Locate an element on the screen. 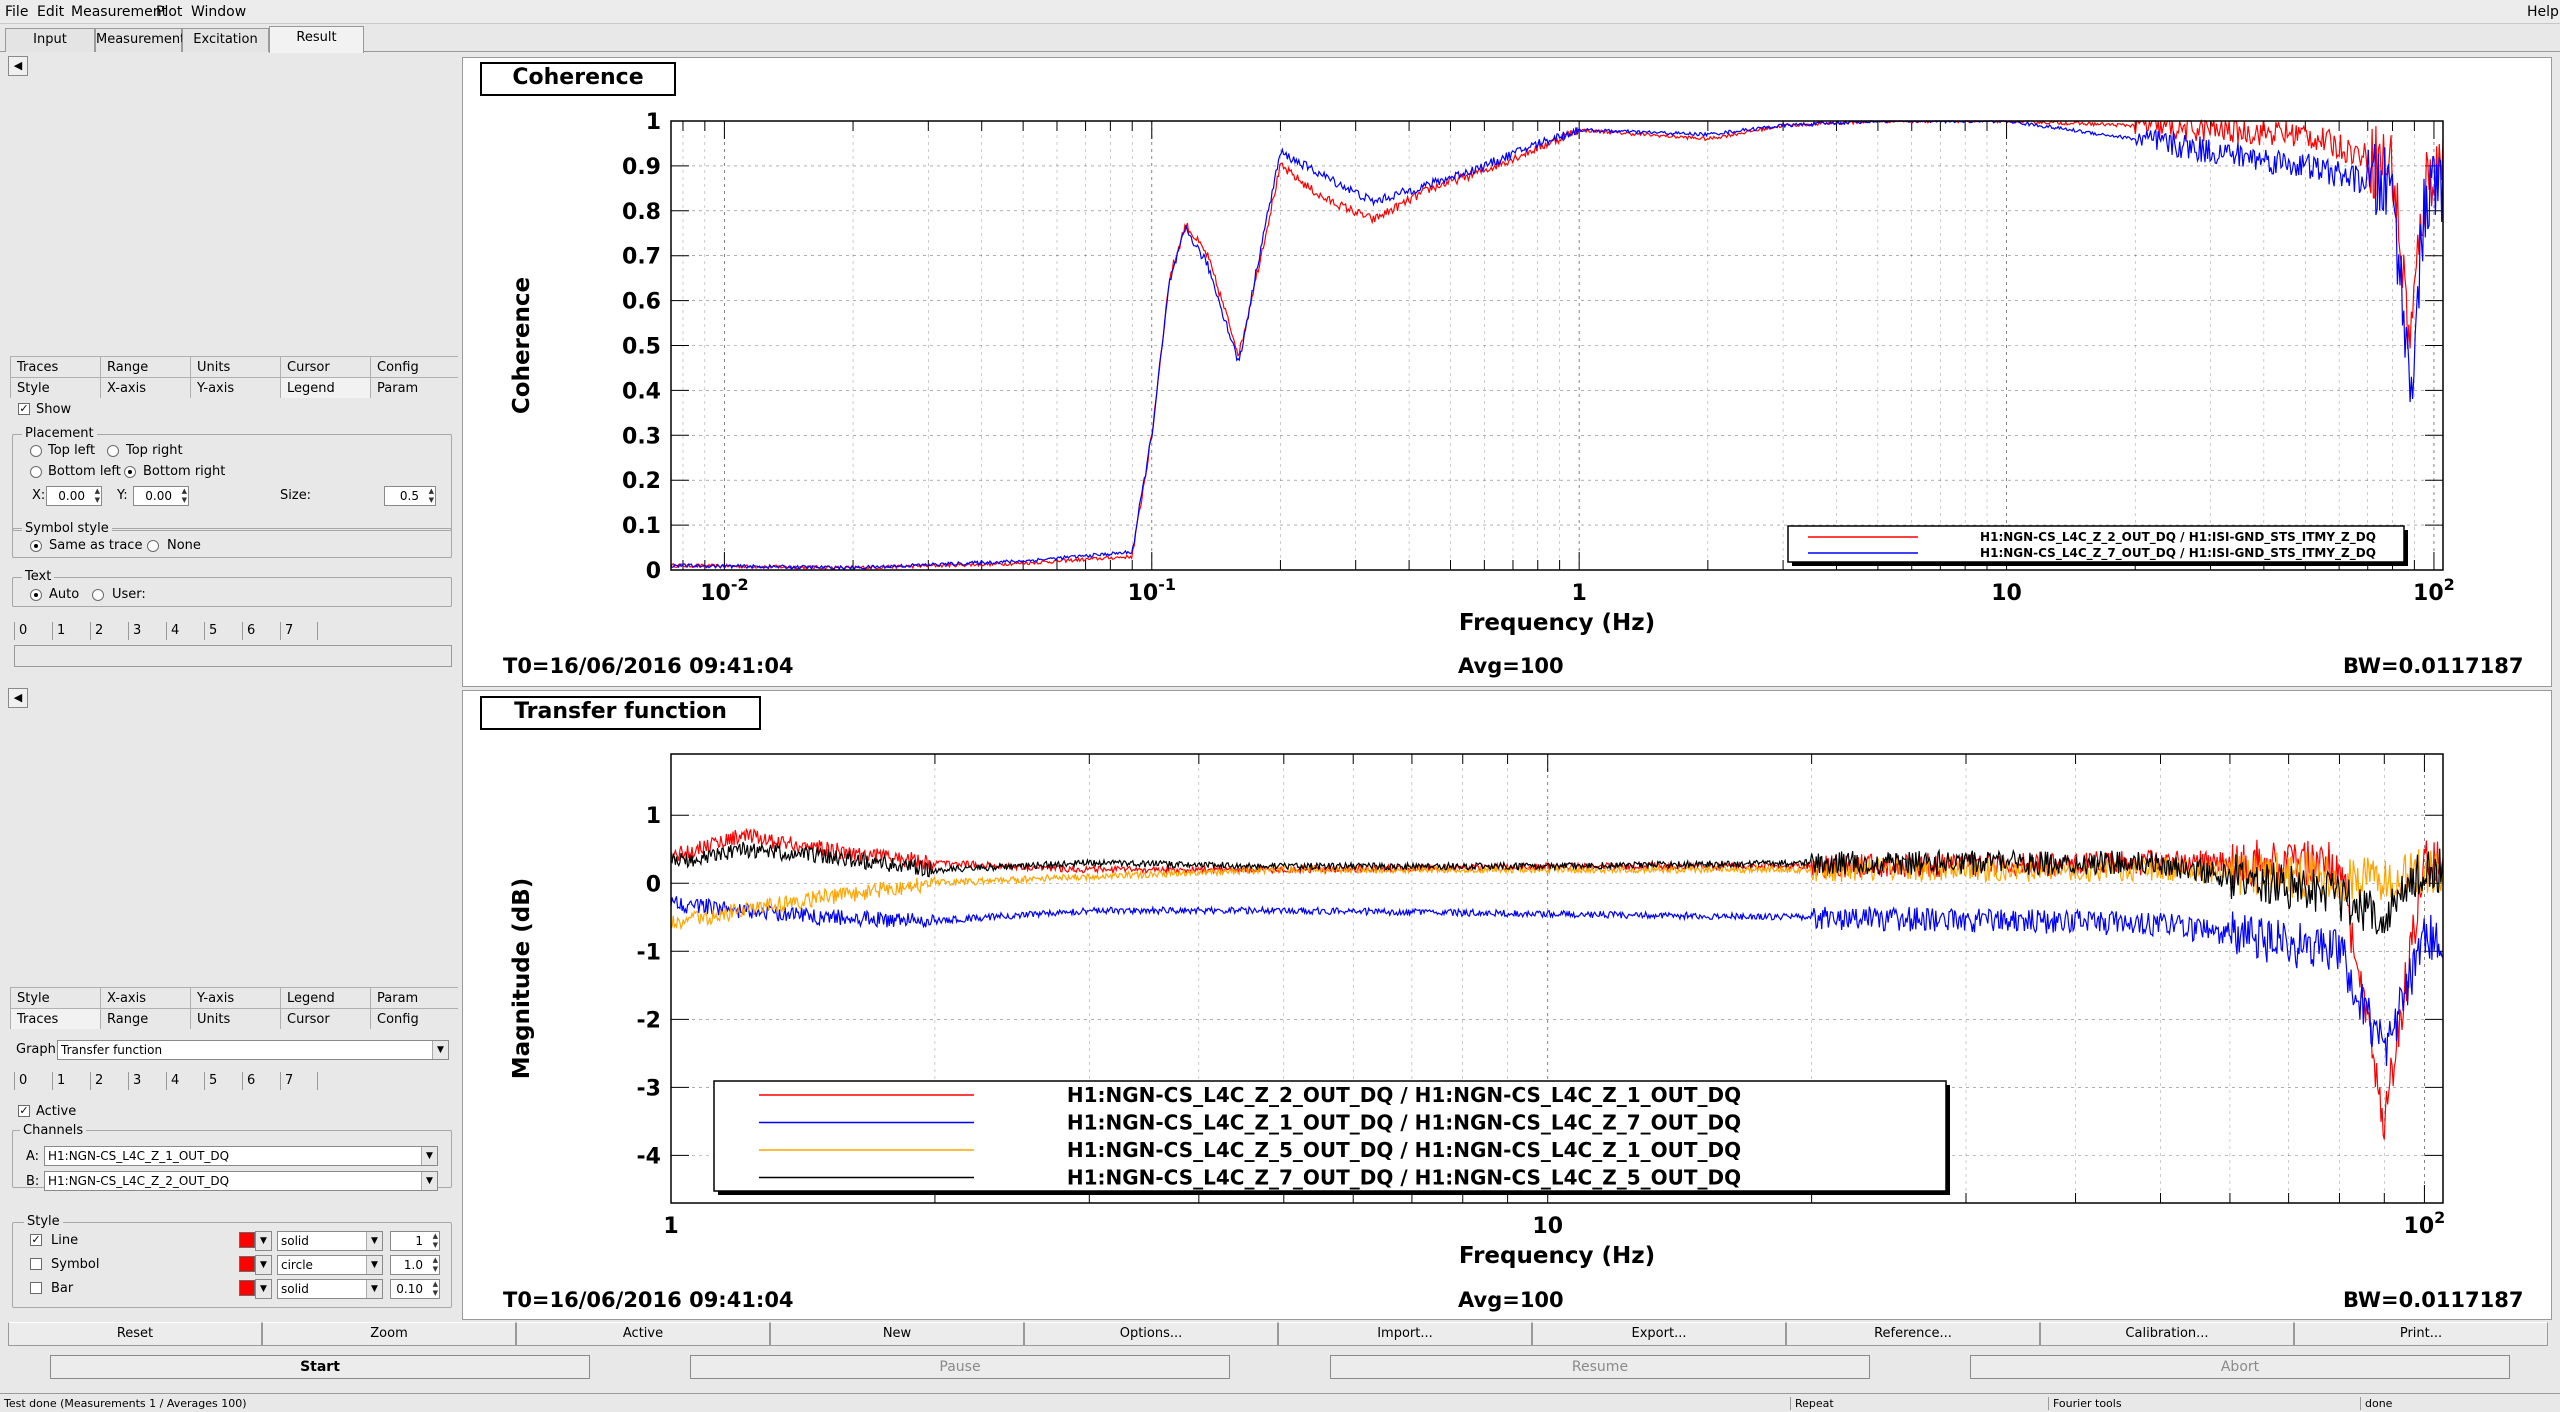 The height and width of the screenshot is (1412, 2560). tab-cursor: Cursor is located at coordinates (325, 366).